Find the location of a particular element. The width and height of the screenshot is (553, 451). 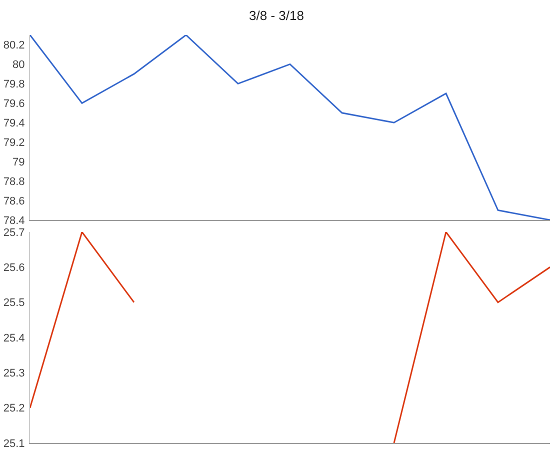

y-tick-label: 25.3 is located at coordinates (14, 374).